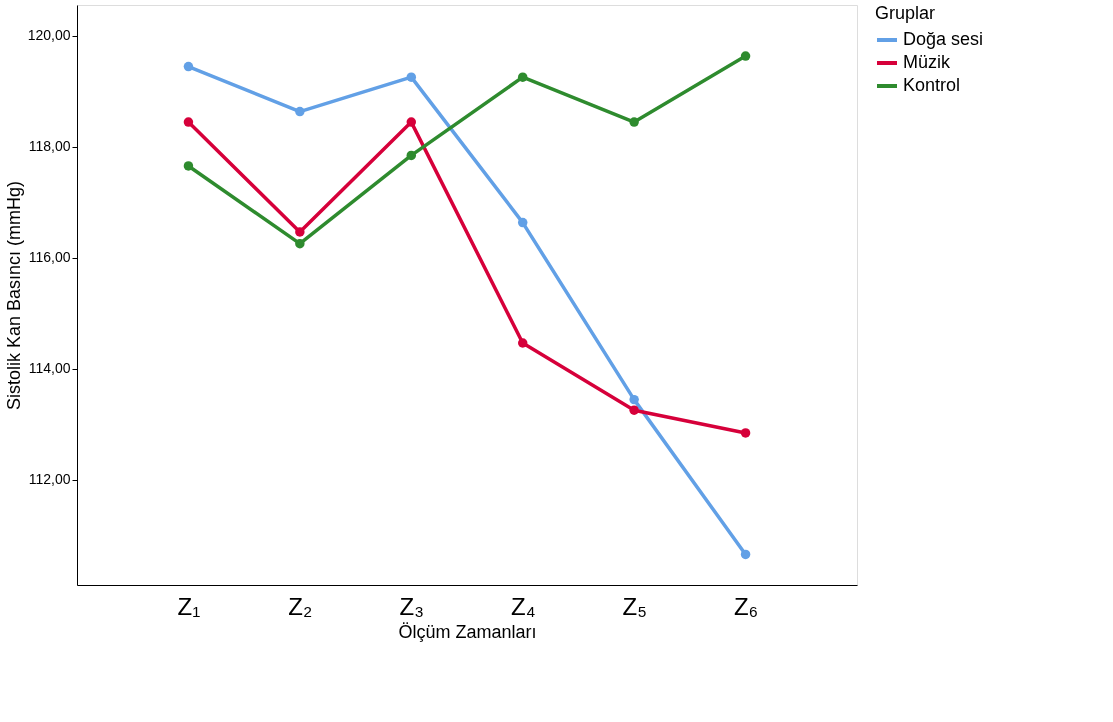  I want to click on legend-label: Kontrol, so click(932, 85).